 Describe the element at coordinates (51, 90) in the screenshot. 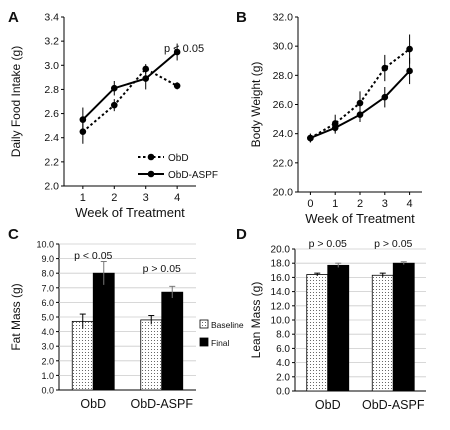

I see `y-tick-label: 2.8` at that location.